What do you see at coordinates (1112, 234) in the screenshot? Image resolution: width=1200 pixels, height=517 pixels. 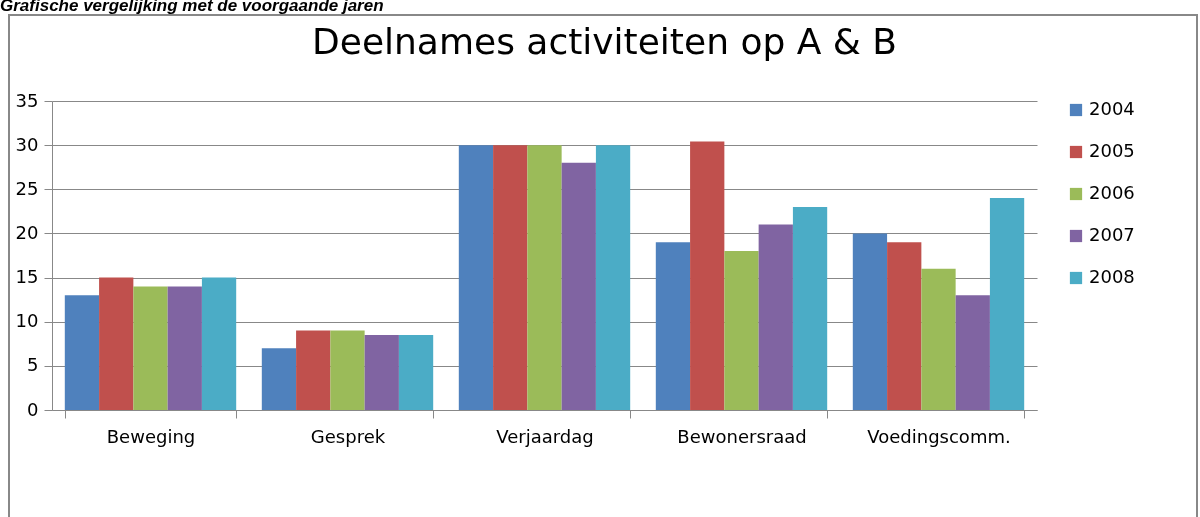 I see `legend-label: 2007` at bounding box center [1112, 234].